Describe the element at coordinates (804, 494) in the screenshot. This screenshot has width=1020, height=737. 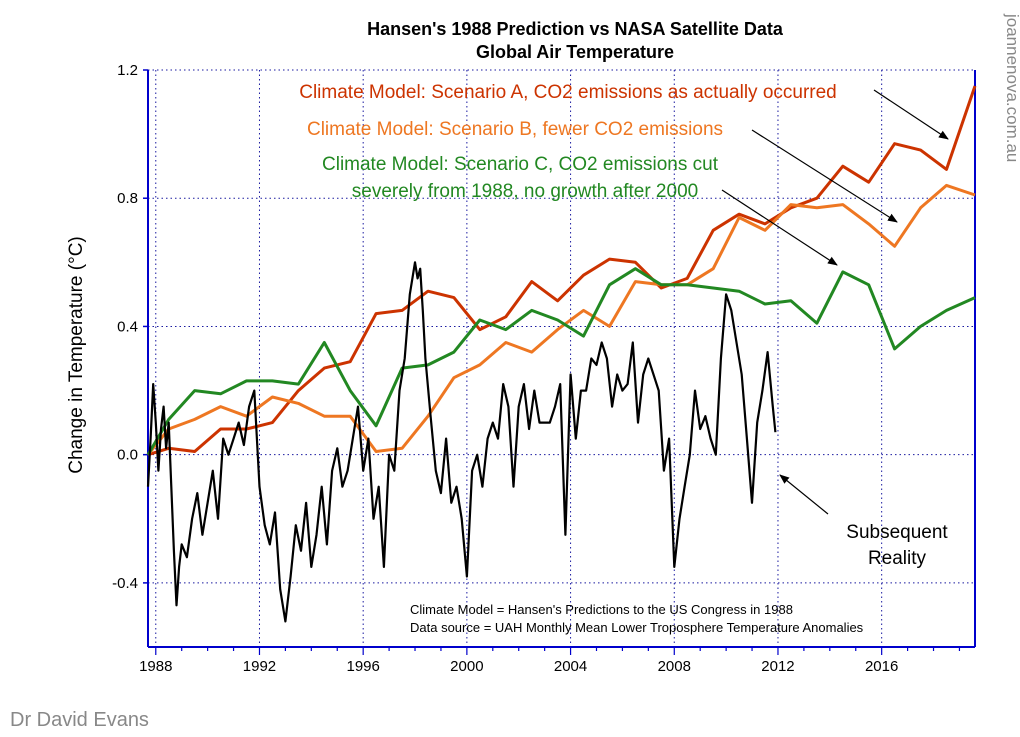
I see `arrow-reality` at that location.